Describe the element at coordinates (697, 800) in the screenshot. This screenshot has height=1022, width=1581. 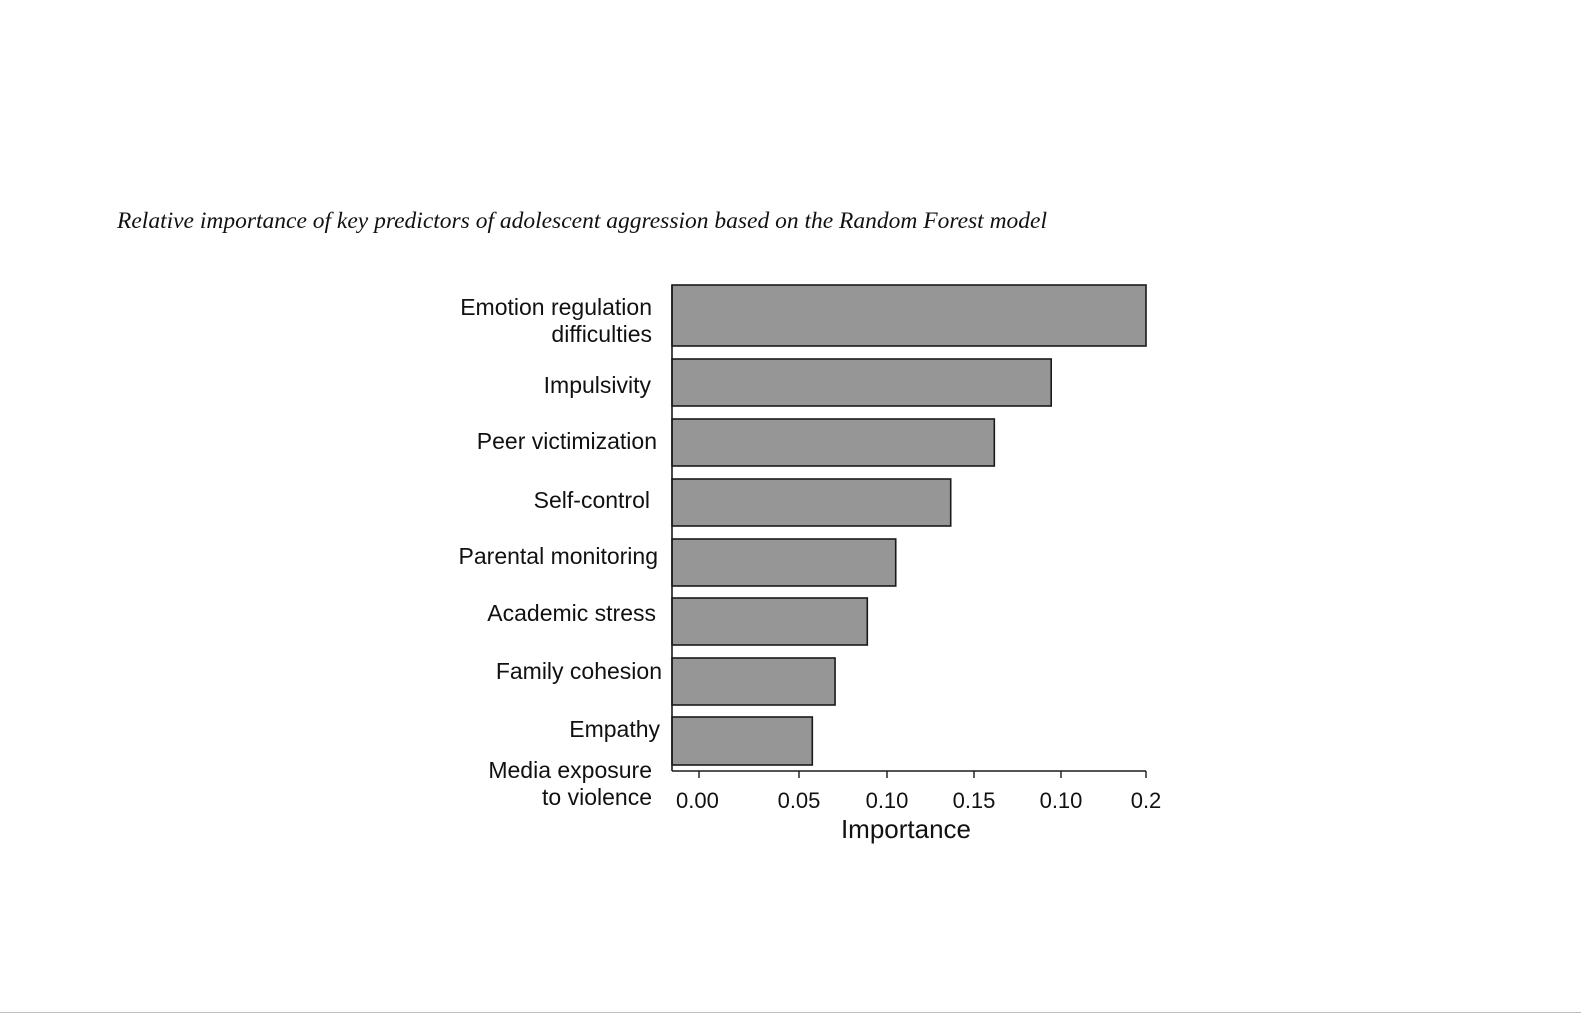
I see `x-tick-label-0: 0.00` at that location.